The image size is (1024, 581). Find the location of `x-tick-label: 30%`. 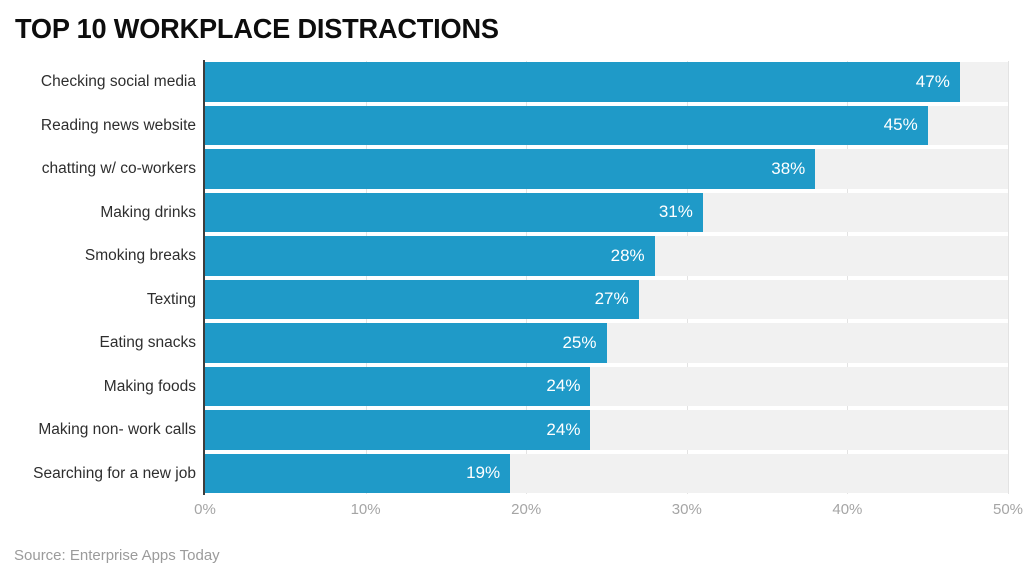

x-tick-label: 30% is located at coordinates (686, 509).